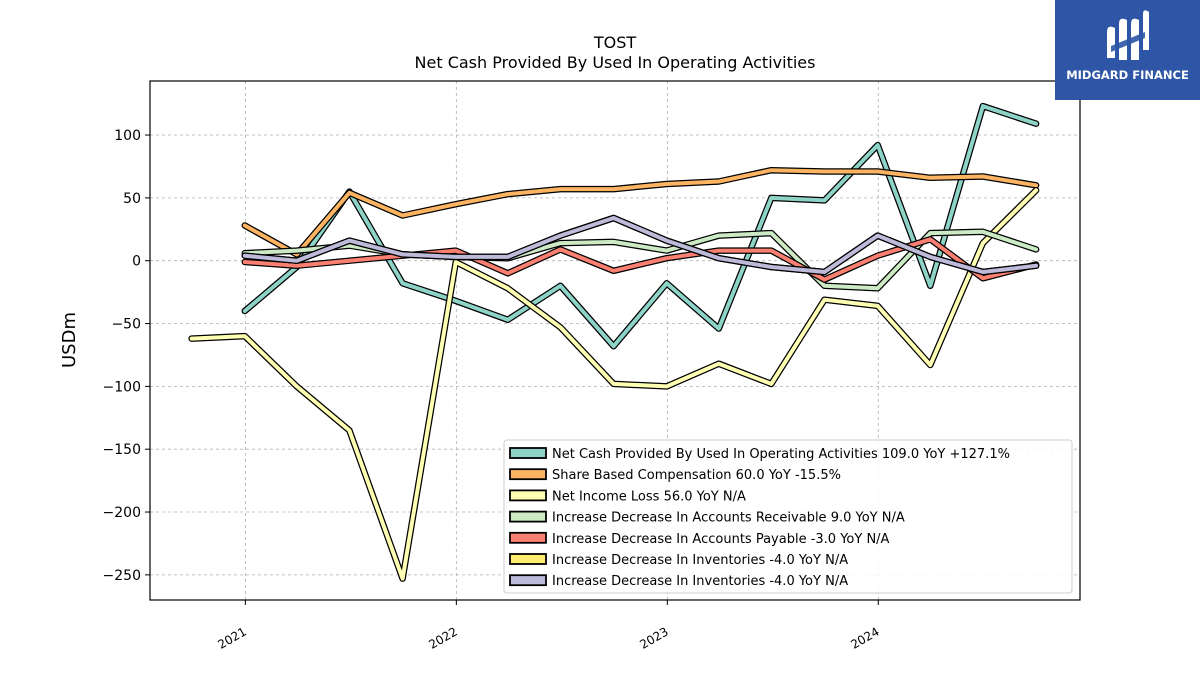 The width and height of the screenshot is (1200, 675). I want to click on legend-entry: Net Income Loss 56.0 YoY N/A, so click(627, 496).